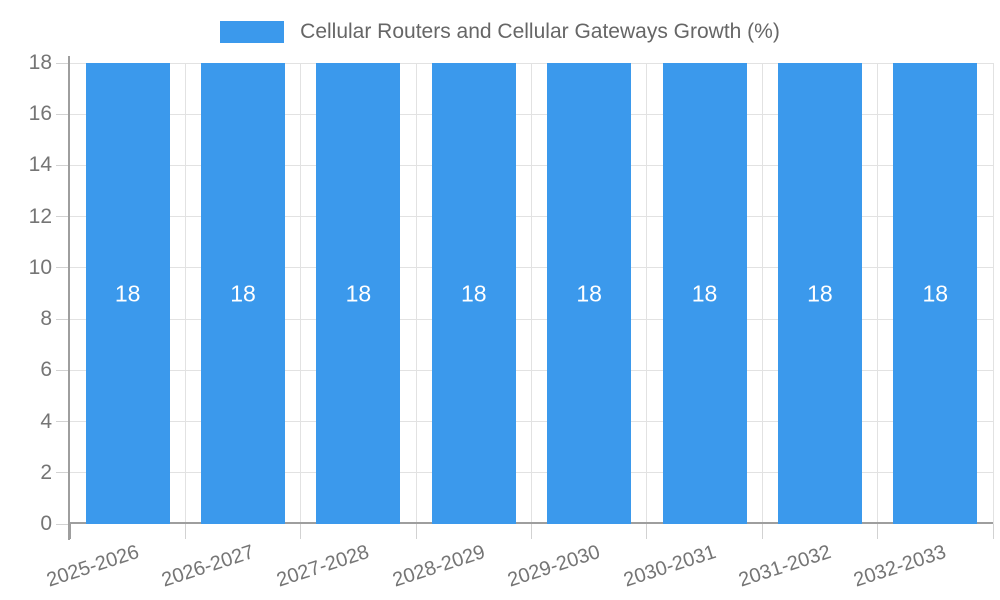  What do you see at coordinates (669, 566) in the screenshot?
I see `x-tick-label: 2030-2031` at bounding box center [669, 566].